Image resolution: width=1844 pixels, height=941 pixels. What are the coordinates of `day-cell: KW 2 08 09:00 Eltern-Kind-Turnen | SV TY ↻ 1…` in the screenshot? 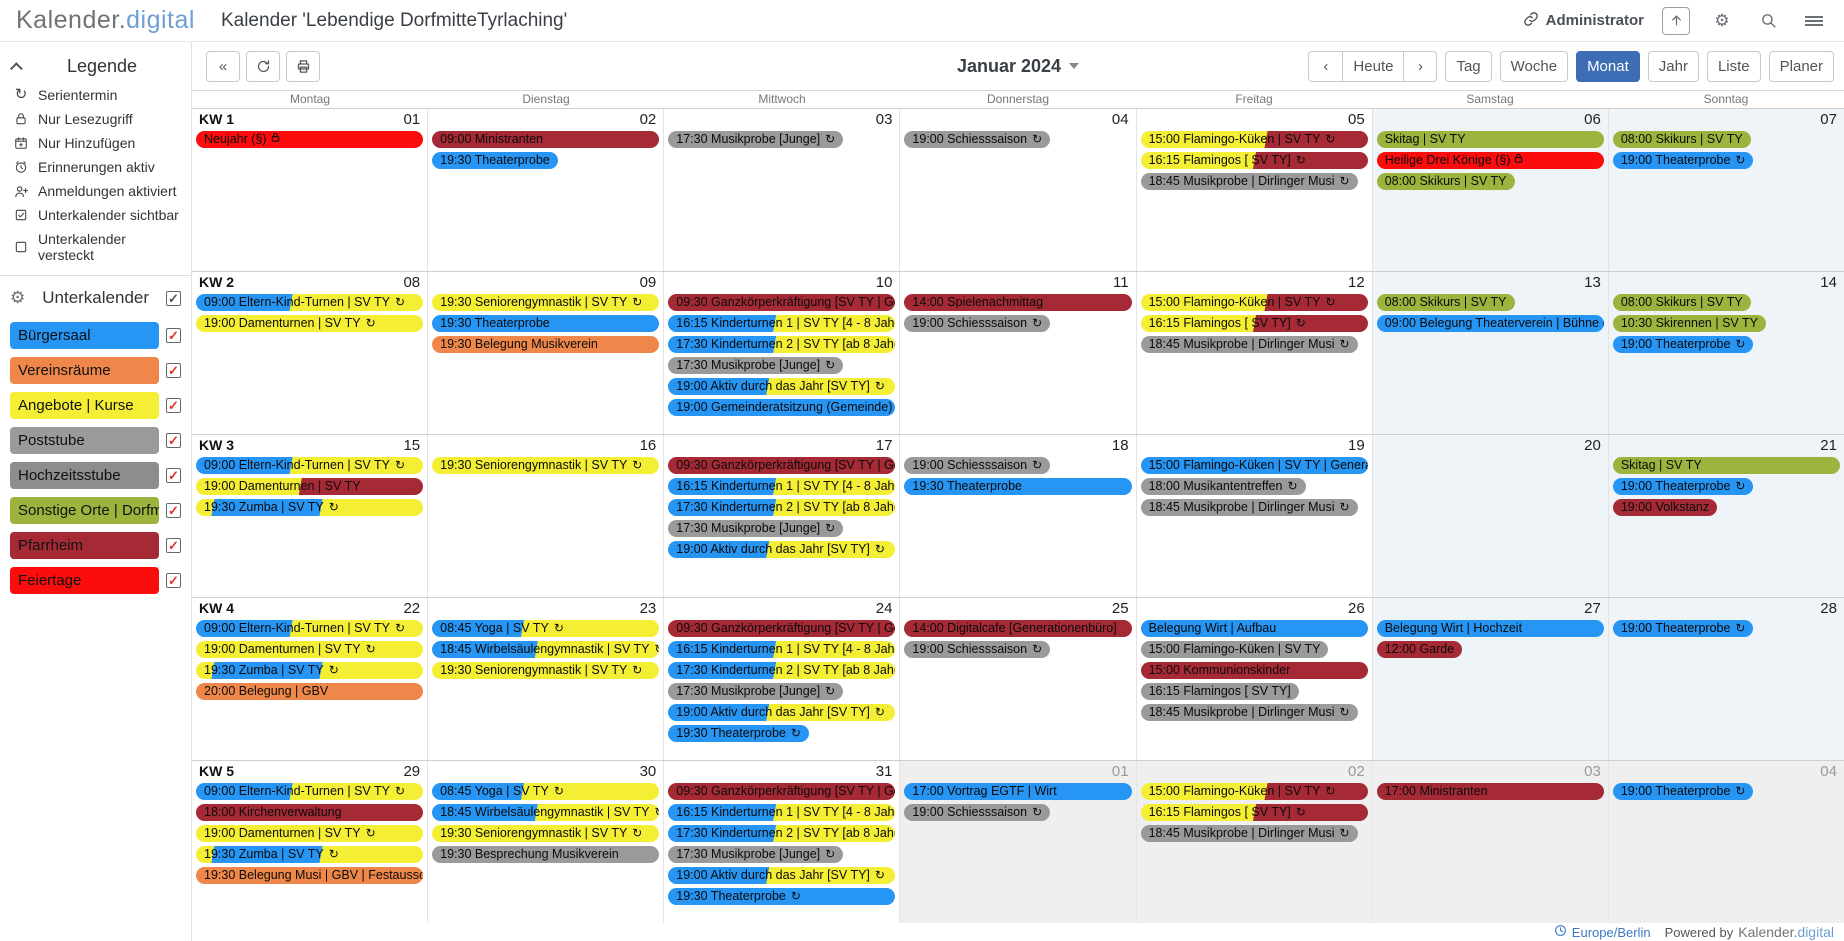 It's located at (310, 353).